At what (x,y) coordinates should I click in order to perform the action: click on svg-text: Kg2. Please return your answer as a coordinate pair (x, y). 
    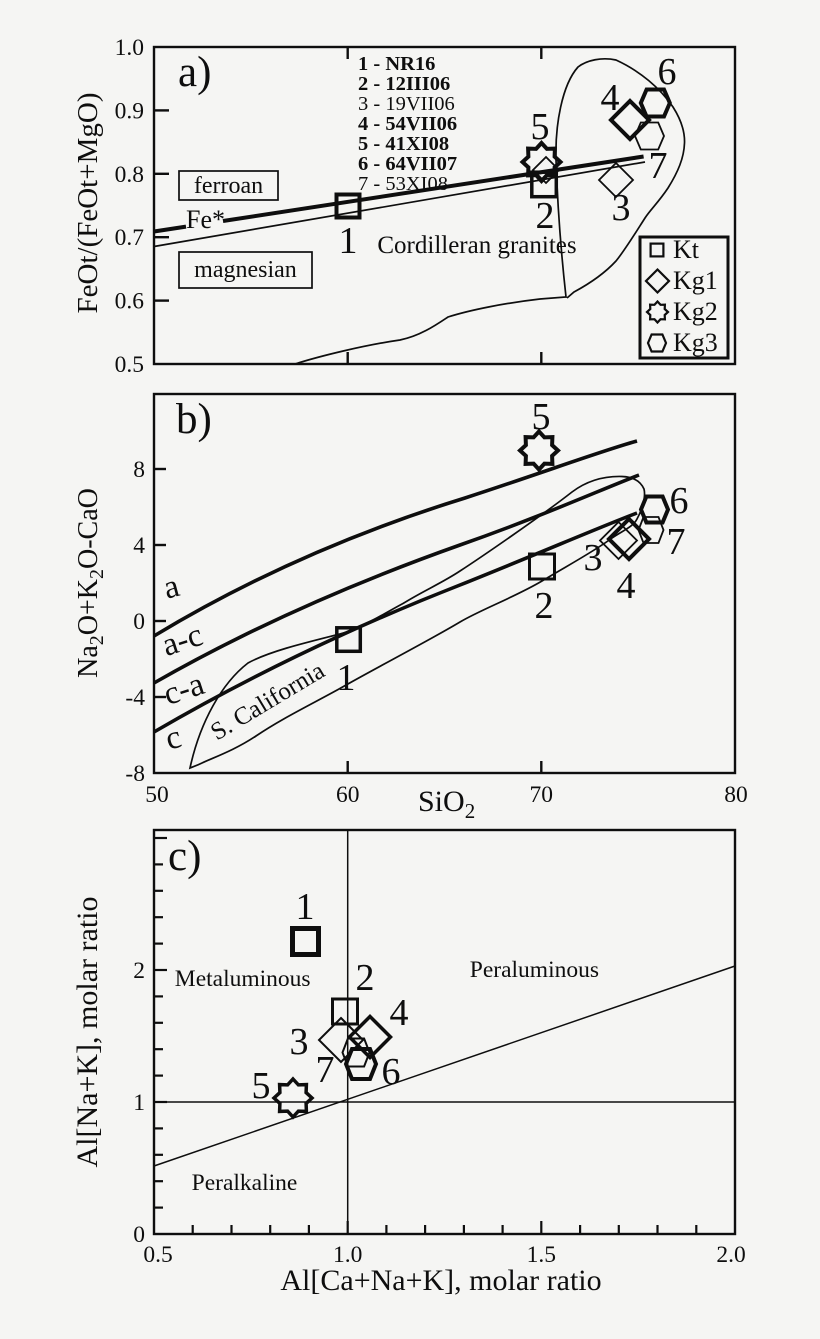
    Looking at the image, I should click on (695, 311).